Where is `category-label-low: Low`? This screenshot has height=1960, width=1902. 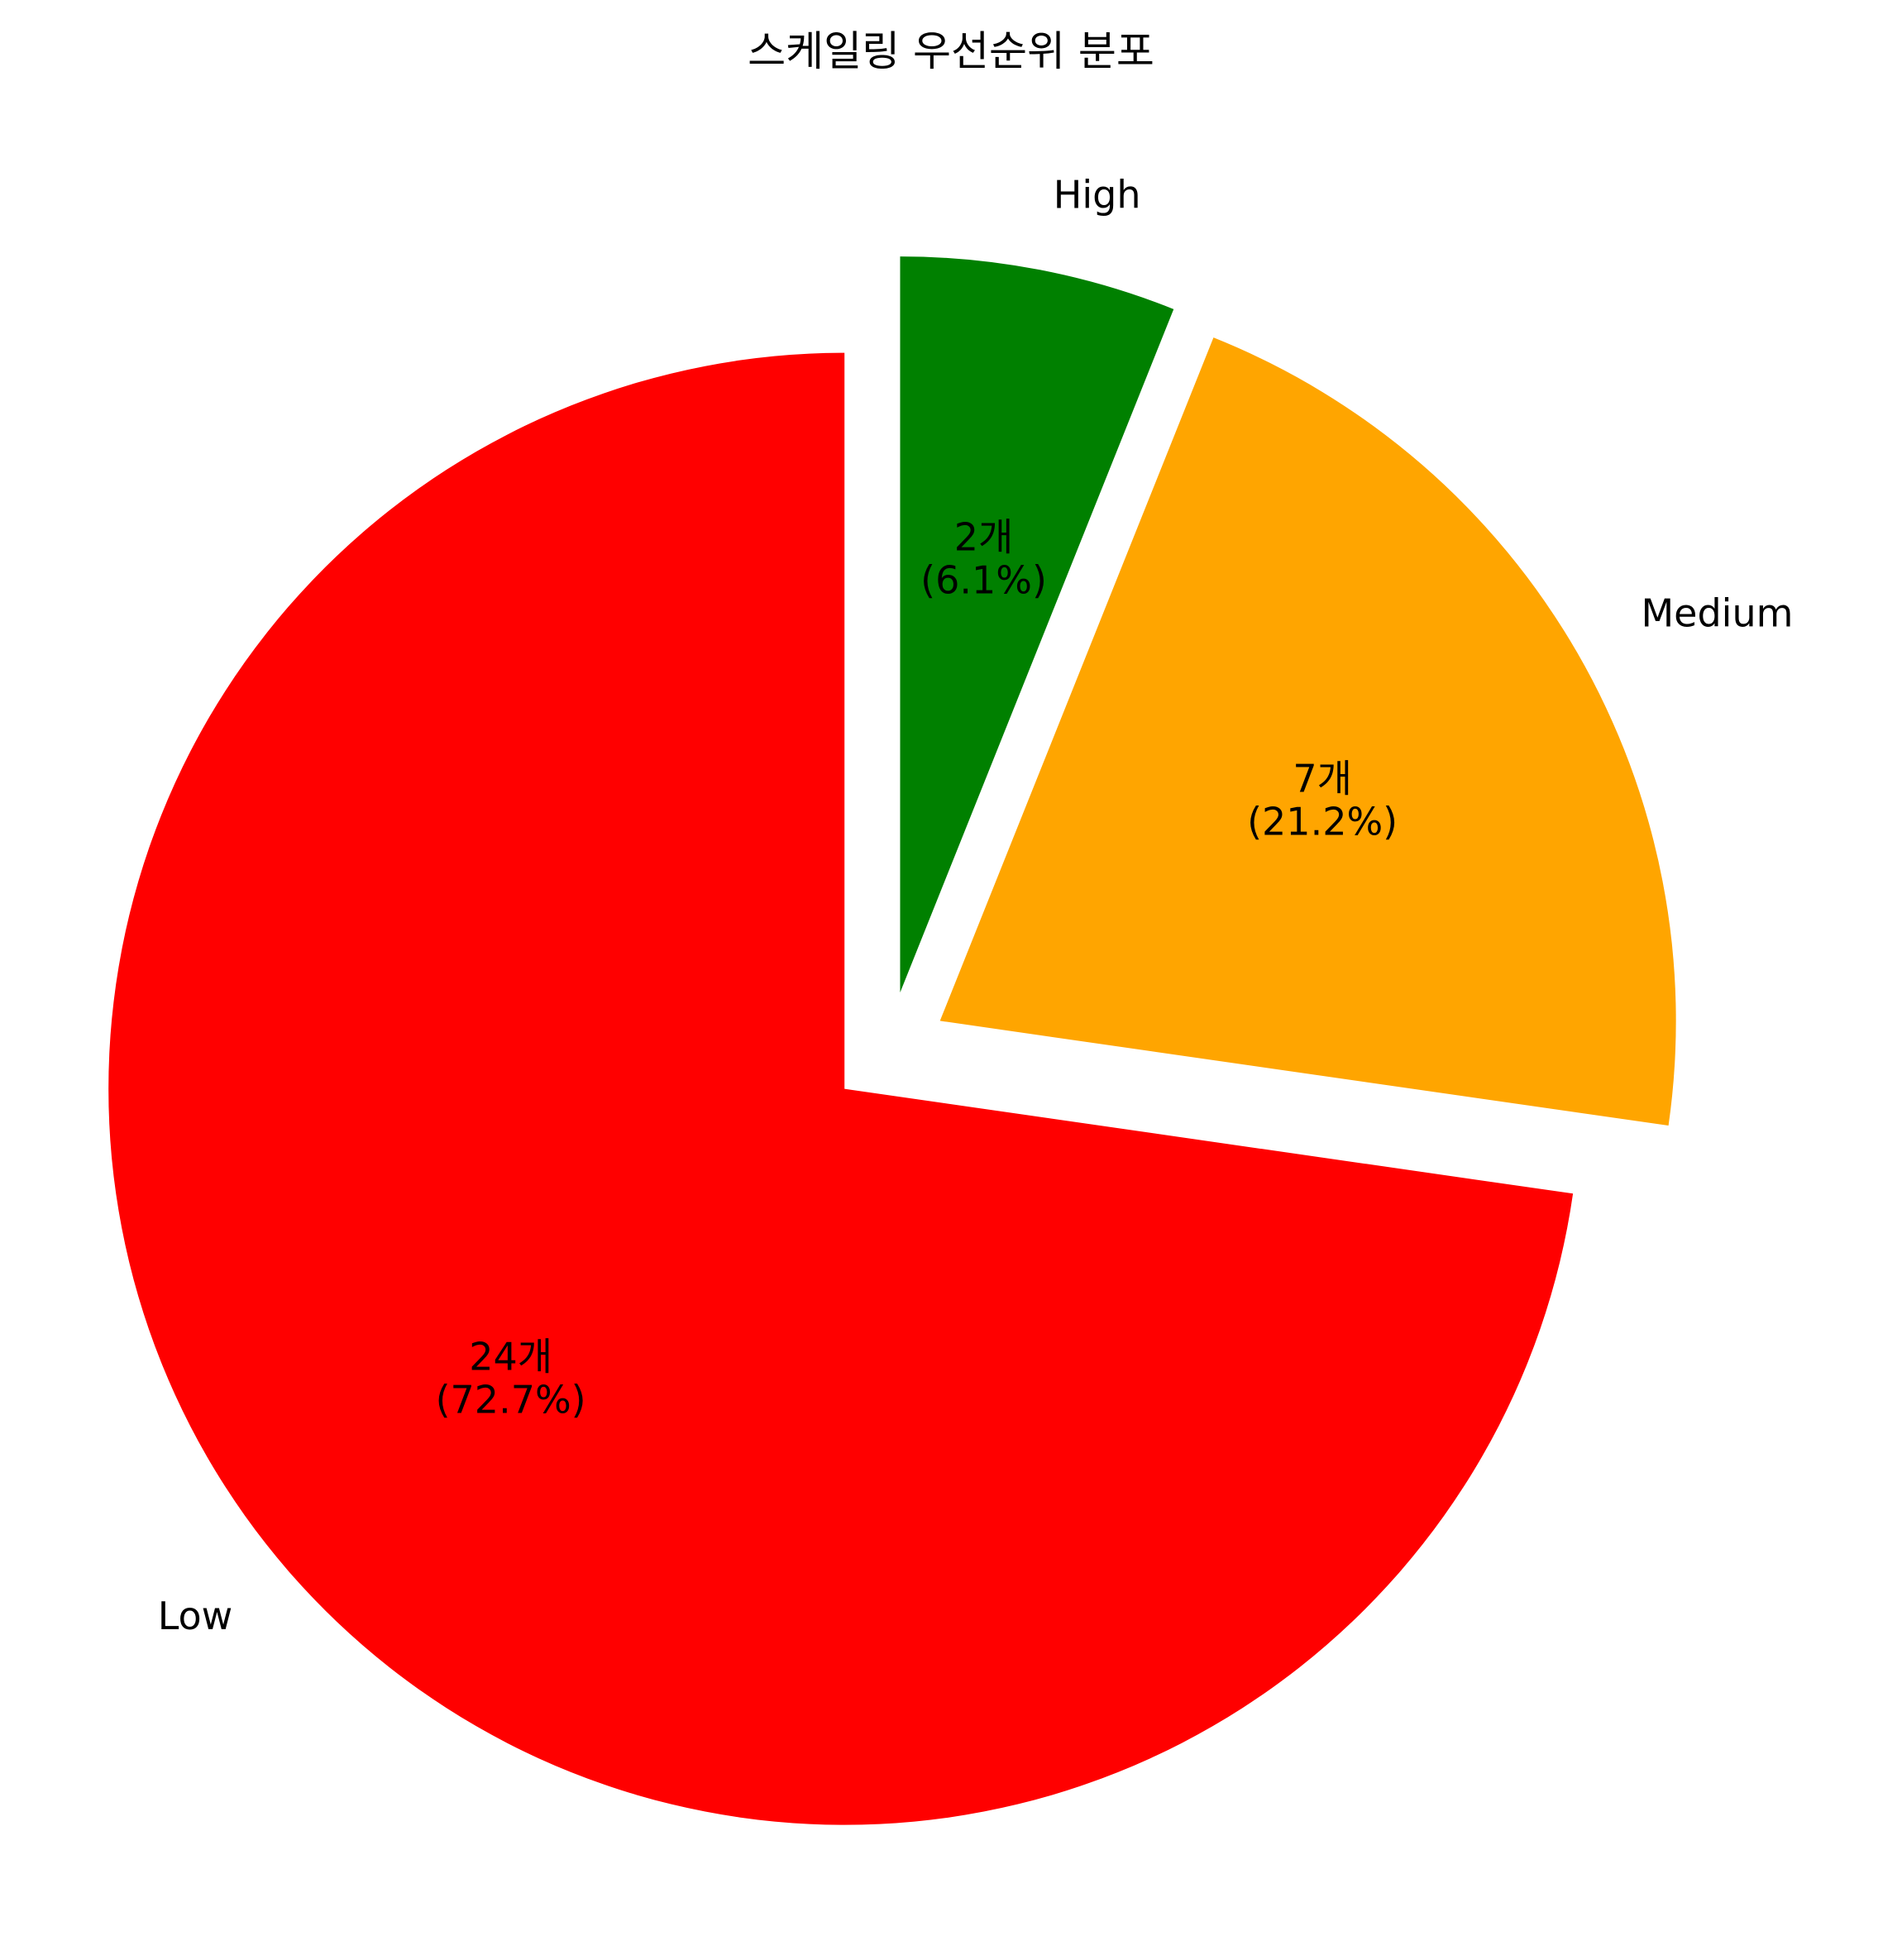 category-label-low: Low is located at coordinates (196, 1616).